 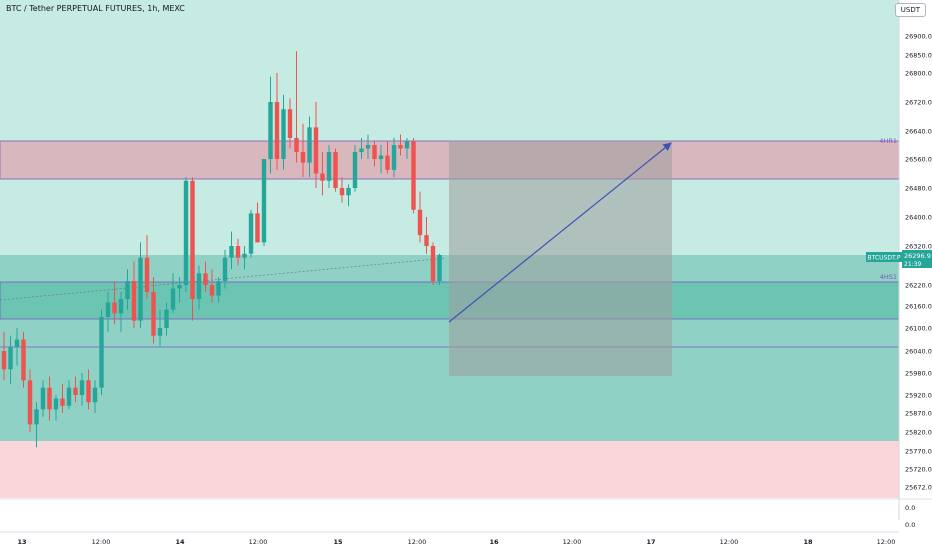 I want to click on x-tick-label: 15, so click(x=338, y=542).